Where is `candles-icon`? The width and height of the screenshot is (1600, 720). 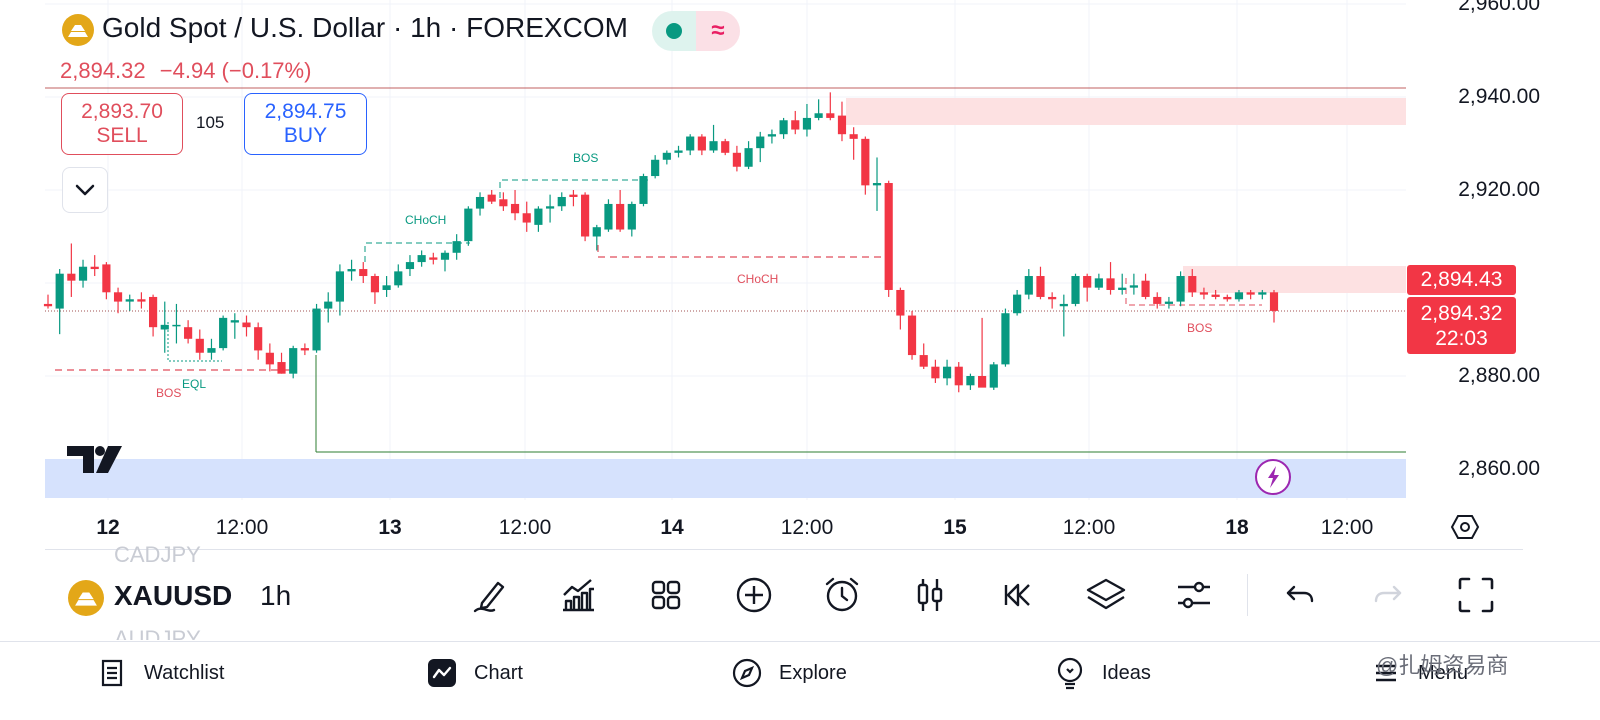
candles-icon is located at coordinates (930, 595).